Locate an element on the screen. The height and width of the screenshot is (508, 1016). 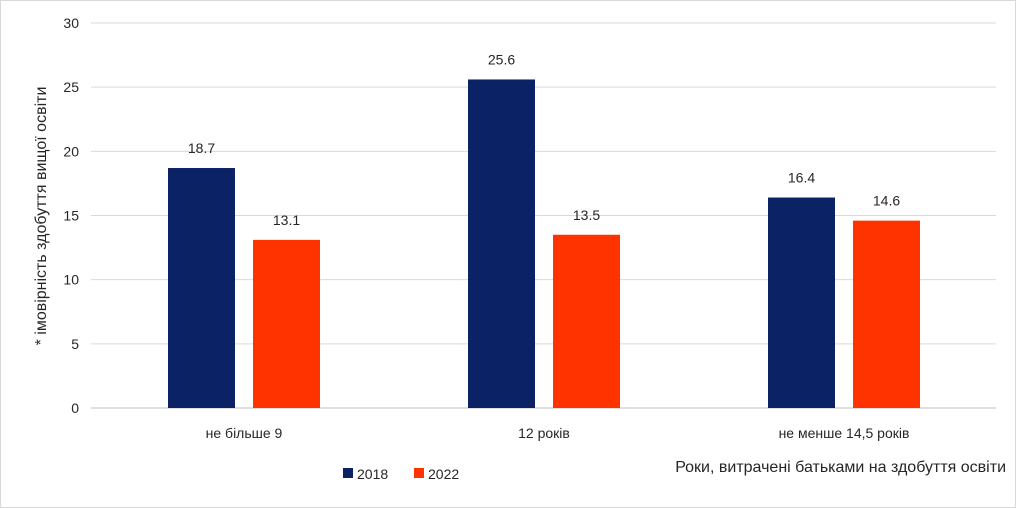
y-tick-label: 20 is located at coordinates (71, 151).